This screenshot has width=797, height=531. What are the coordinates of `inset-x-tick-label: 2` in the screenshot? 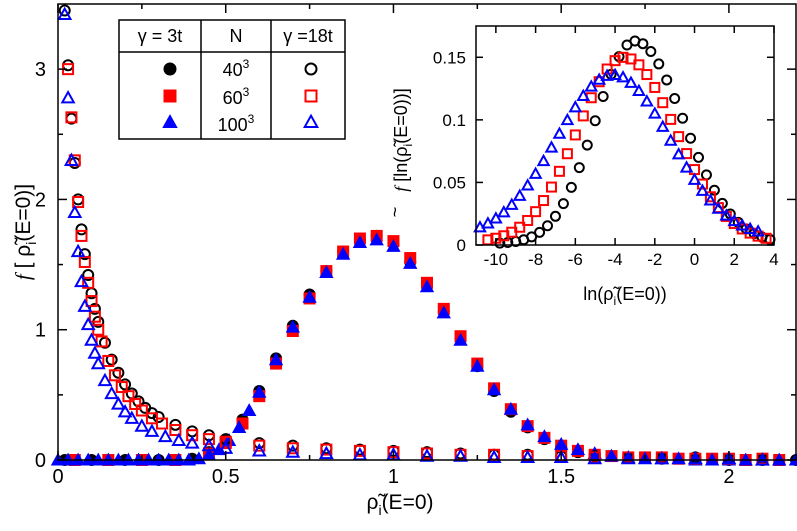 It's located at (734, 259).